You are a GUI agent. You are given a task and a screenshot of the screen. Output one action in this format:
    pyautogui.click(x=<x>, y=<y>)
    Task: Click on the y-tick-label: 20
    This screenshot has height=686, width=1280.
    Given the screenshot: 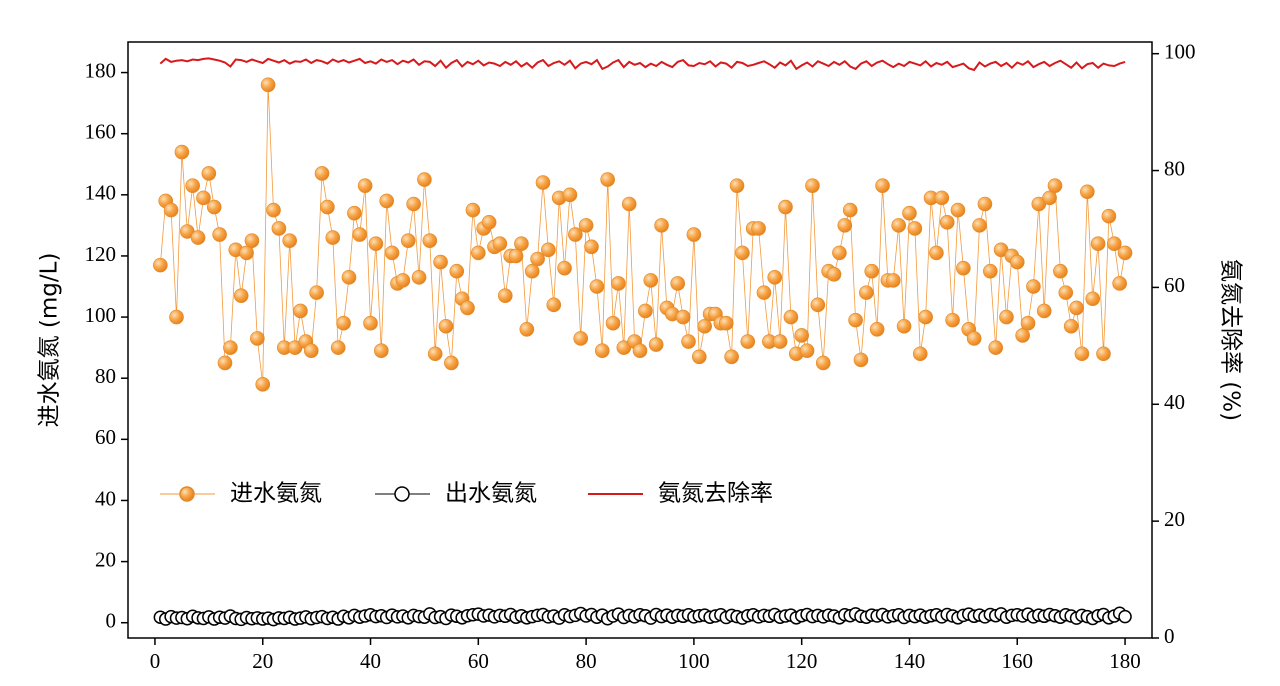 What is the action you would take?
    pyautogui.click(x=105, y=559)
    